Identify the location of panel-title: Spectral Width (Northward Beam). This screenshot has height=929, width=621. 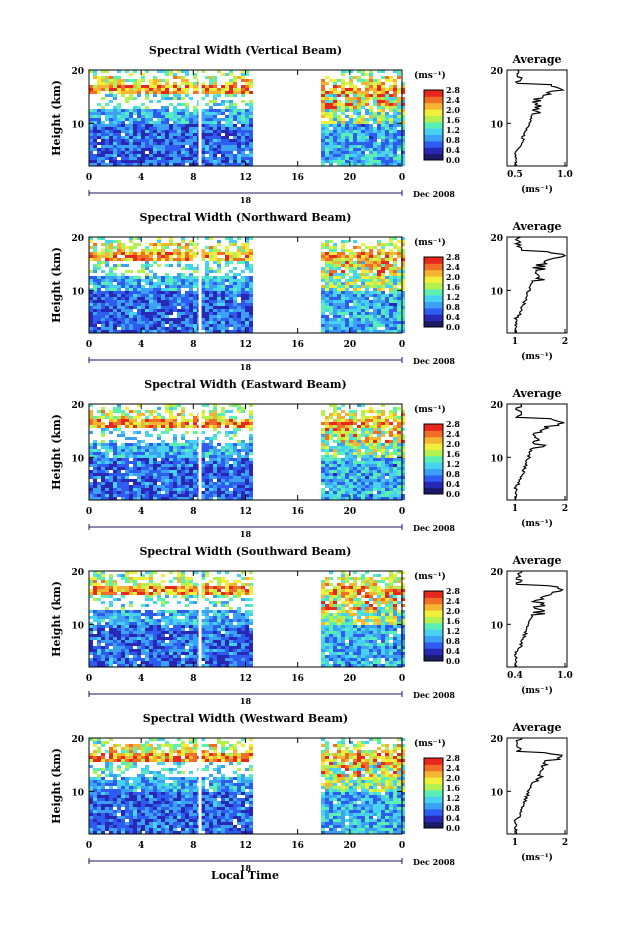
(246, 217).